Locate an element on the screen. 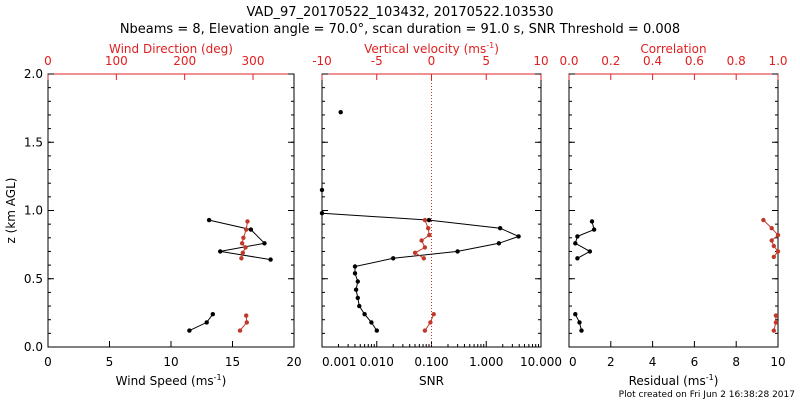  x-tick-label: 5 is located at coordinates (110, 362).